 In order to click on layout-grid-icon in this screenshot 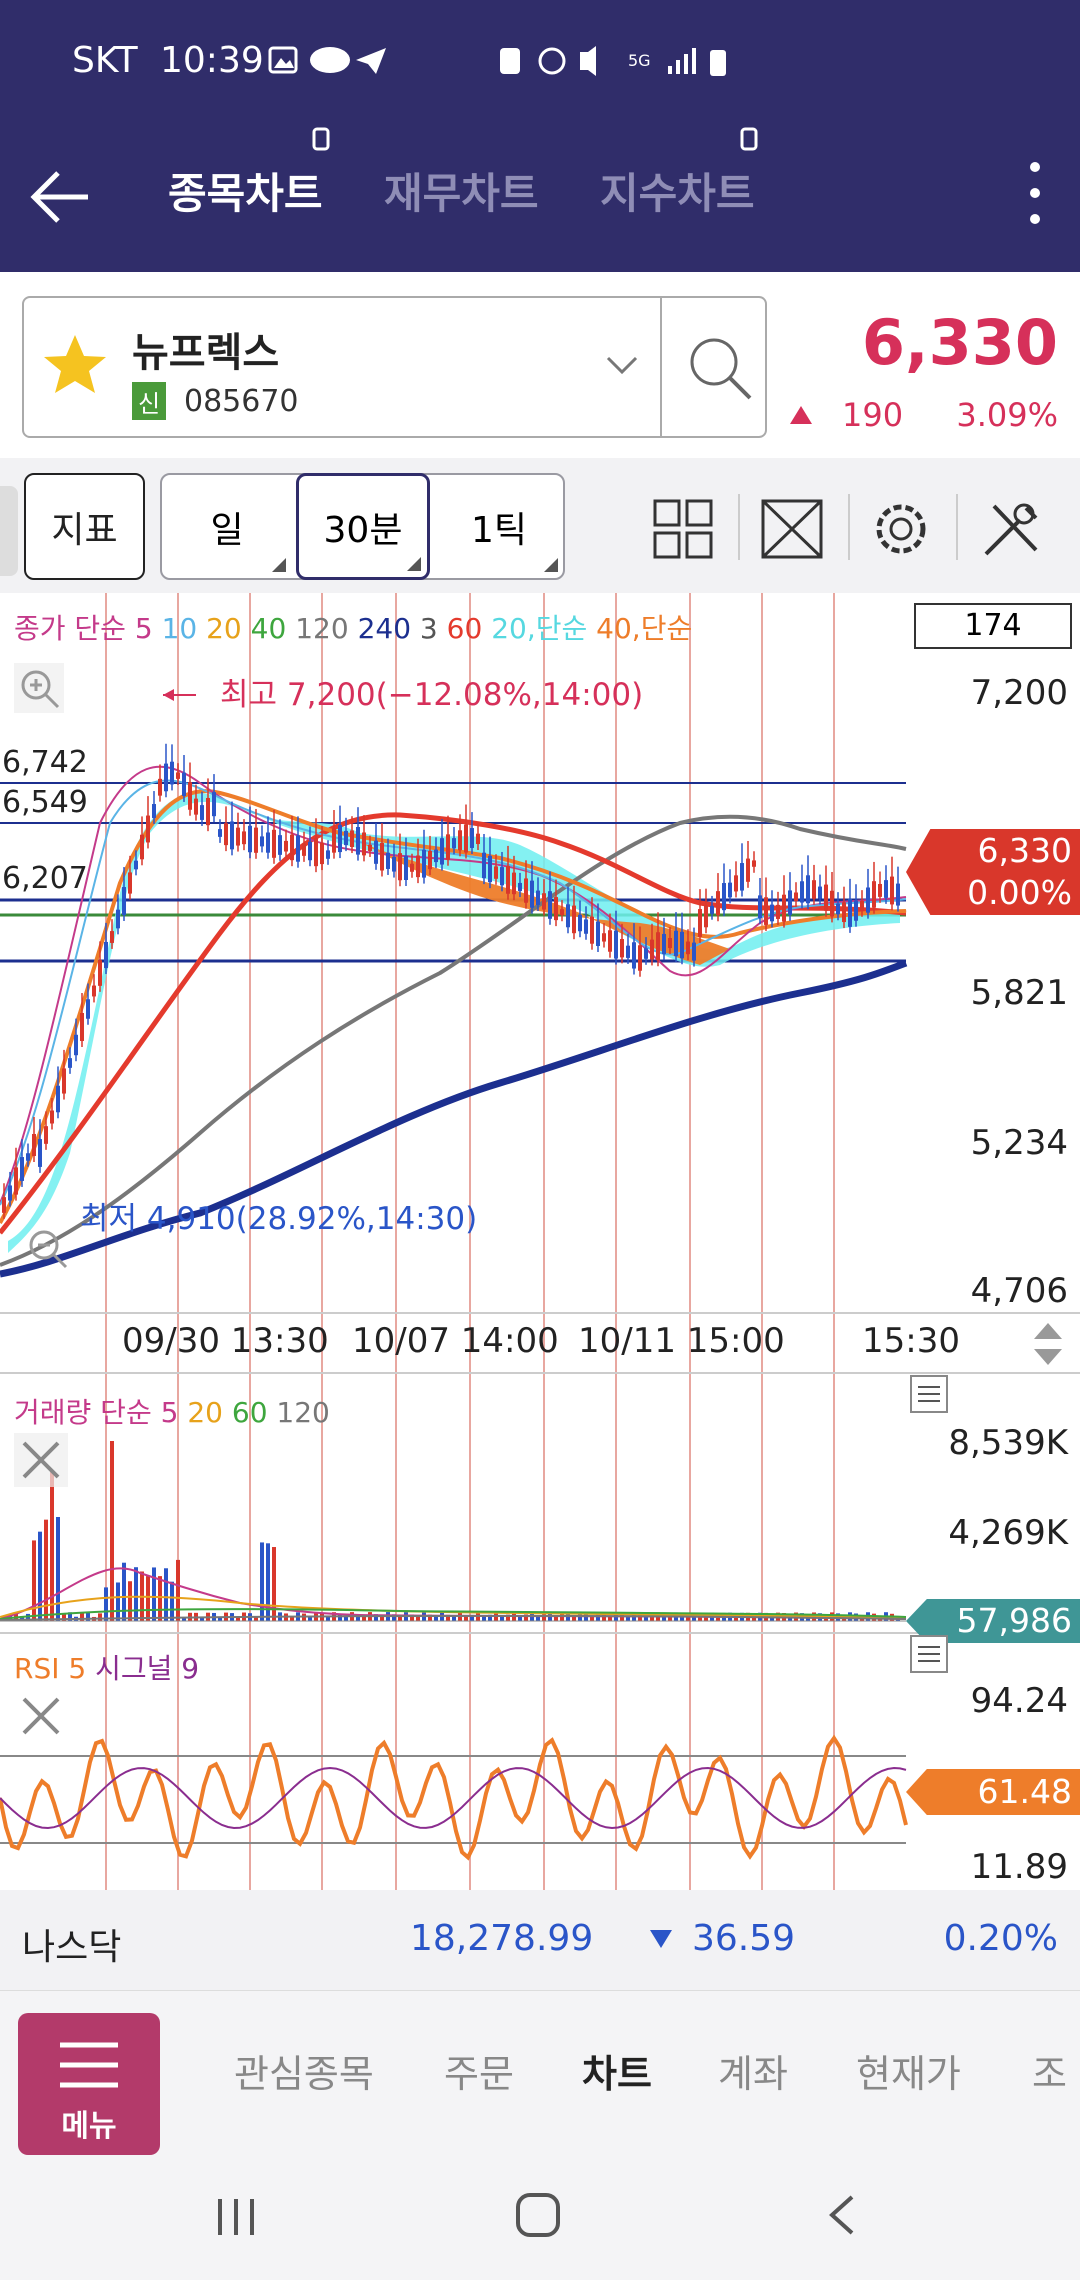, I will do `click(683, 529)`.